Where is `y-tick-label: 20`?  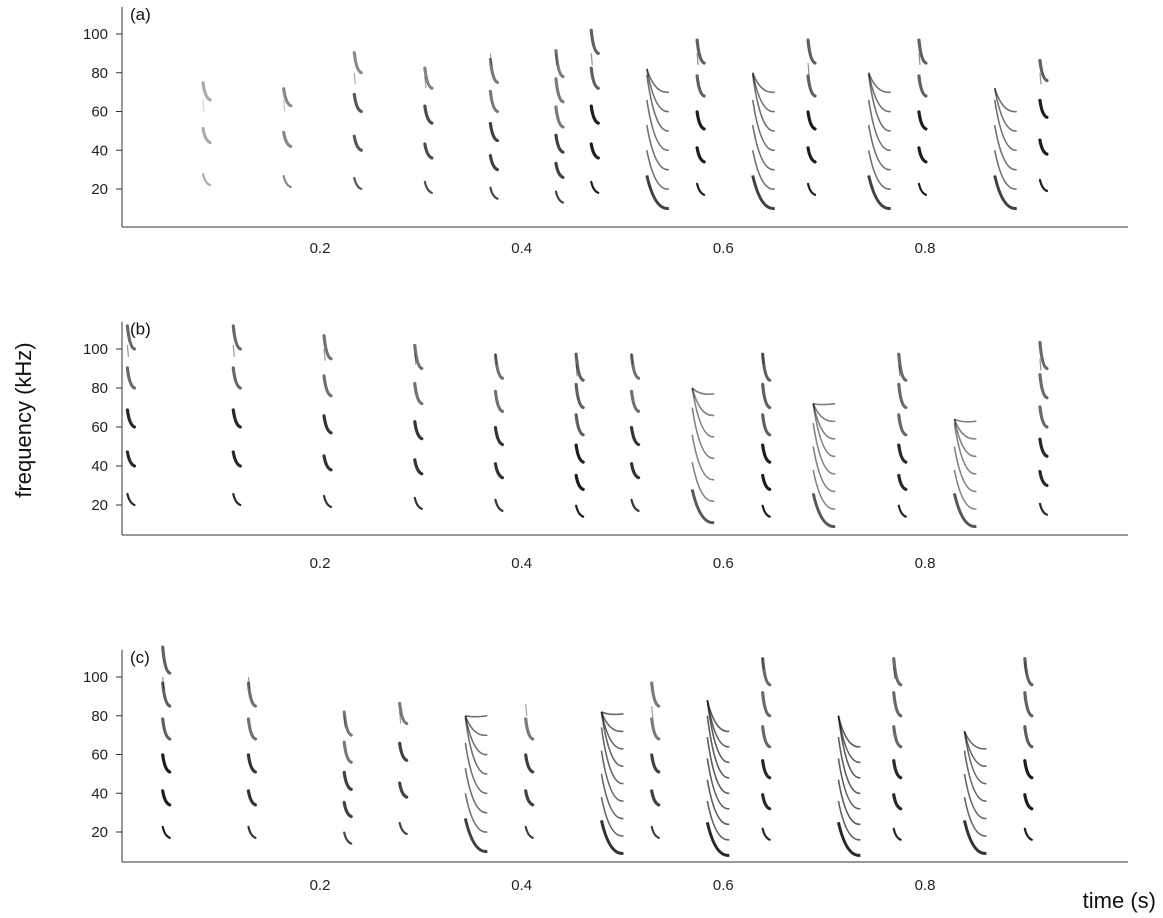
y-tick-label: 20 is located at coordinates (99, 832).